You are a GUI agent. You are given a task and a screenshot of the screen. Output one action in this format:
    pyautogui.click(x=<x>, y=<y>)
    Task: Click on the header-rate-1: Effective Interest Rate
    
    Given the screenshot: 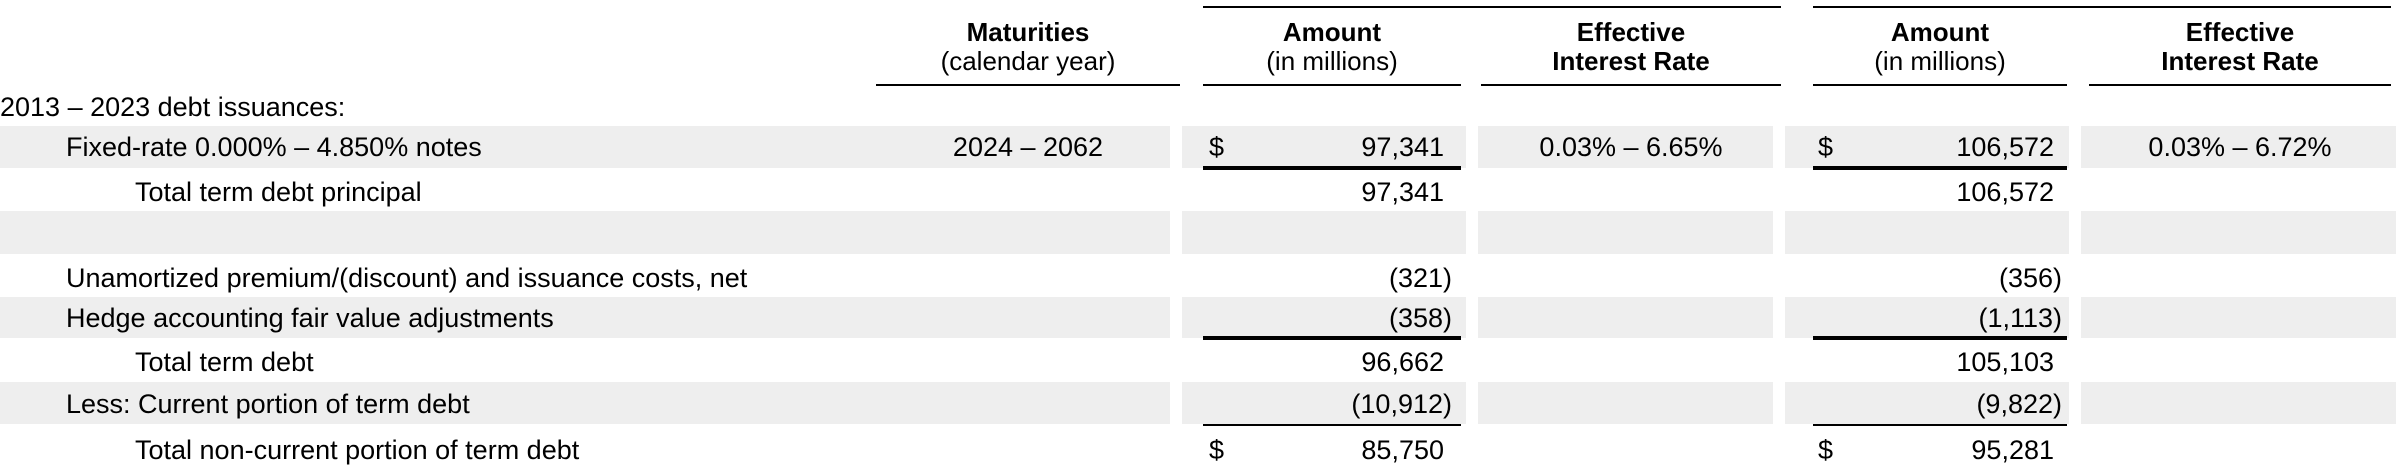 What is the action you would take?
    pyautogui.click(x=1631, y=47)
    